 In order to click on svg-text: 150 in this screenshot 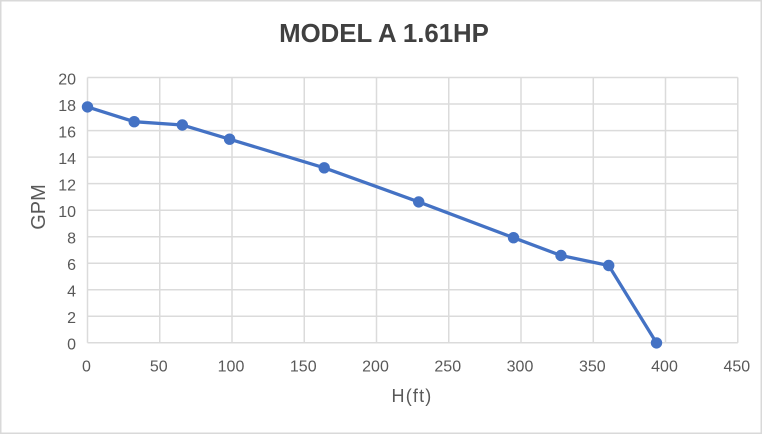, I will do `click(303, 366)`.